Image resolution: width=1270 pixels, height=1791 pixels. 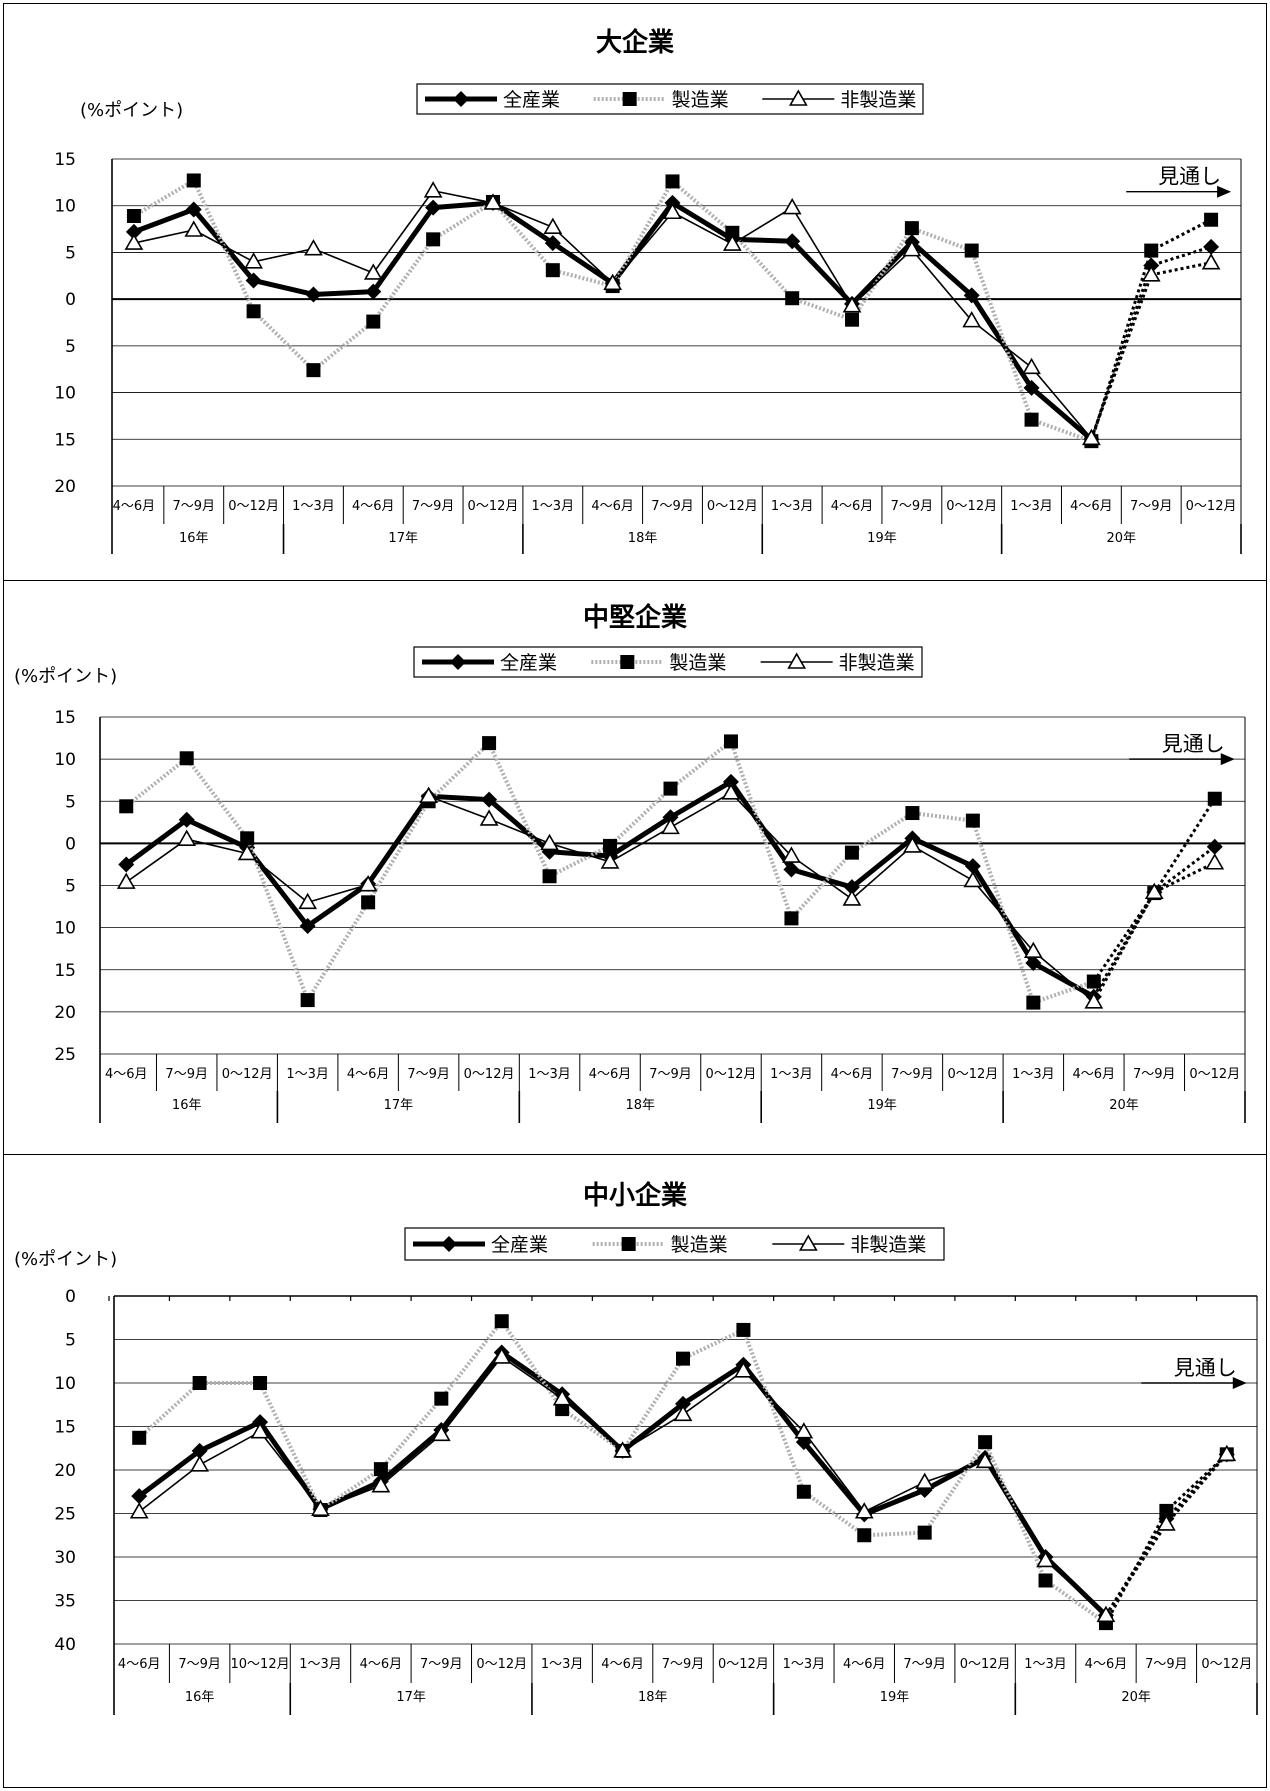 I want to click on y-tick-label-4: 20, so click(x=65, y=1471).